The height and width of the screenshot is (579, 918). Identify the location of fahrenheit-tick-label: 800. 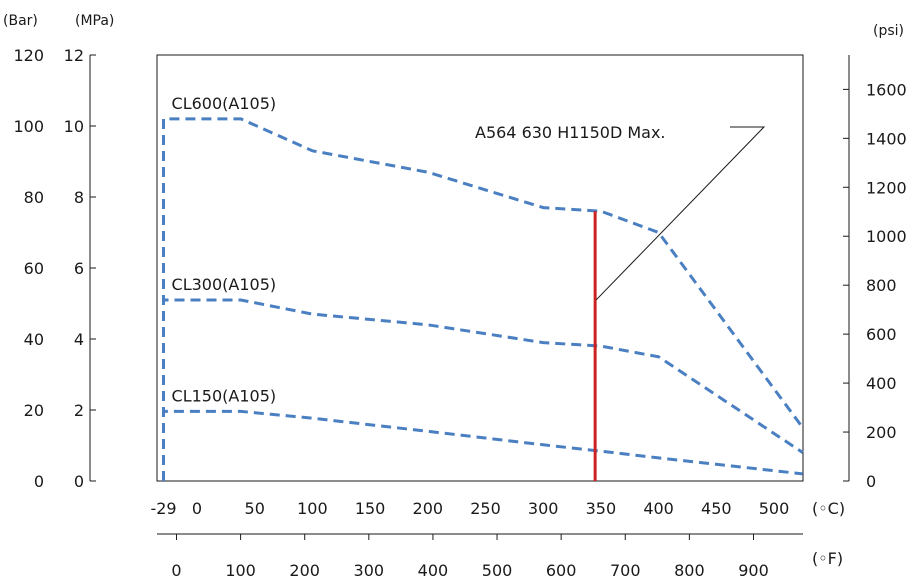
(689, 570).